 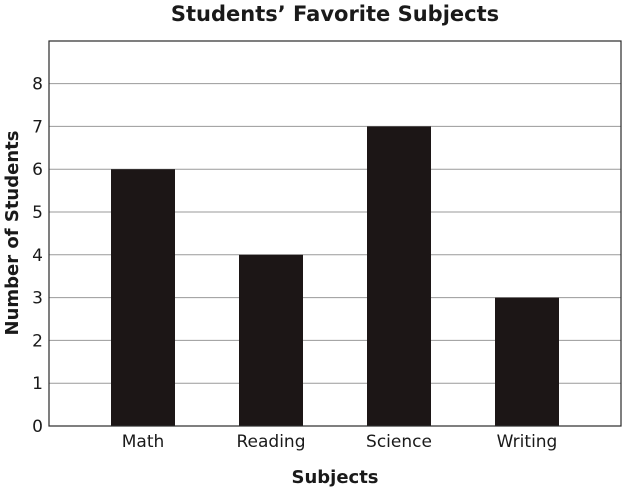 I want to click on y-tick-labels: 0 1 2 3 4 5 6 7 8, so click(x=37, y=256).